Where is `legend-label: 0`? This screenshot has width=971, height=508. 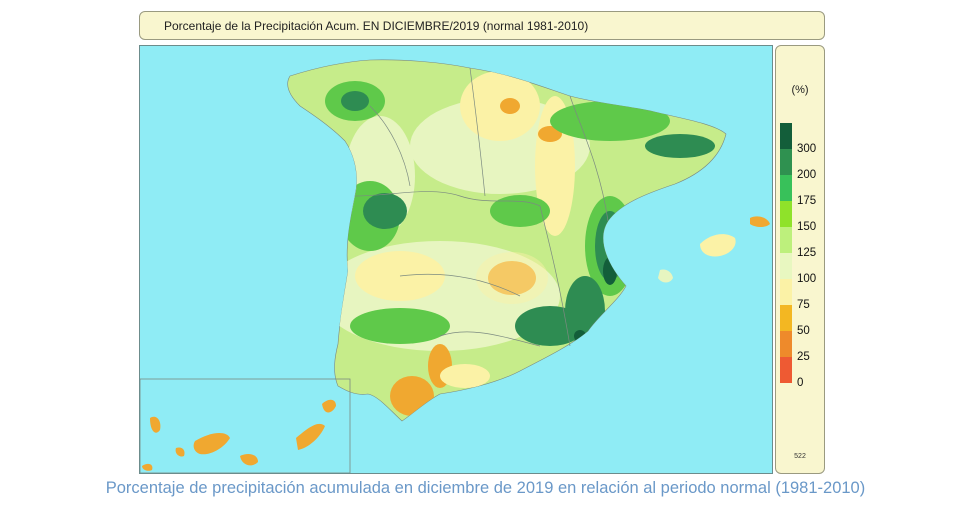 legend-label: 0 is located at coordinates (800, 383).